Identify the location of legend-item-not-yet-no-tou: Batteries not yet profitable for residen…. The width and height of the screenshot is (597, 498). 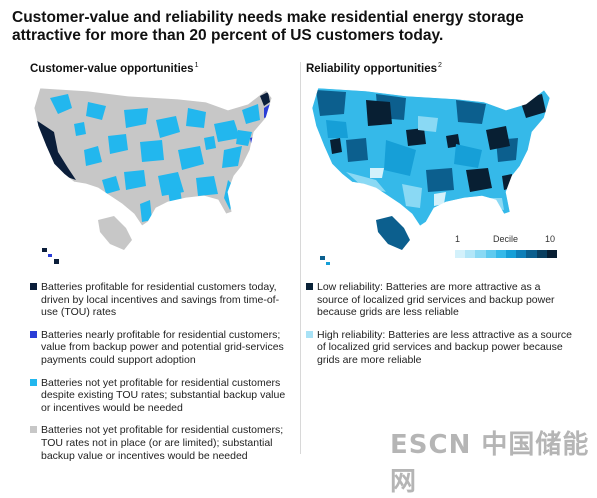
(161, 443).